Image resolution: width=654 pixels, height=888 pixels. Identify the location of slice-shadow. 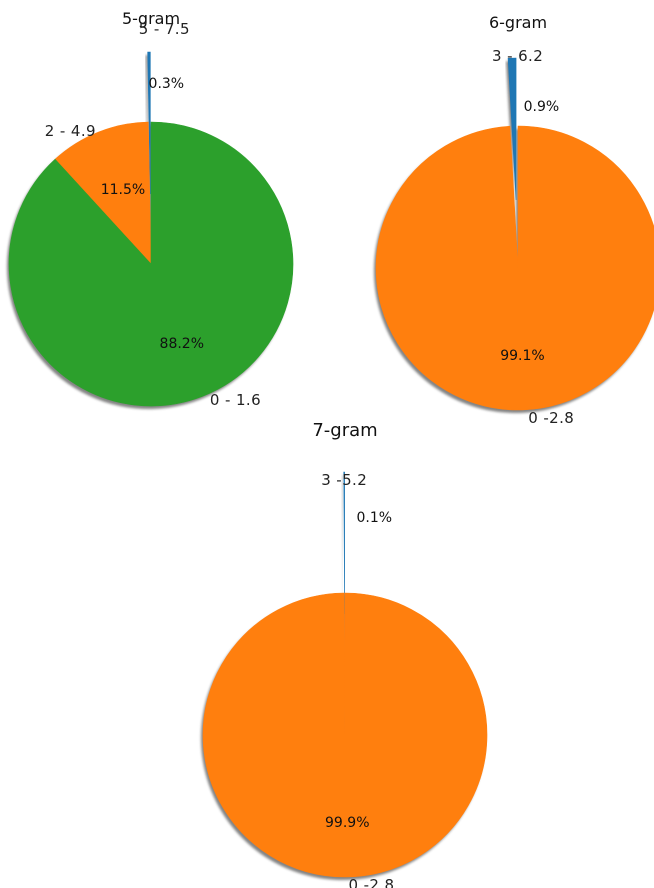
(342, 546).